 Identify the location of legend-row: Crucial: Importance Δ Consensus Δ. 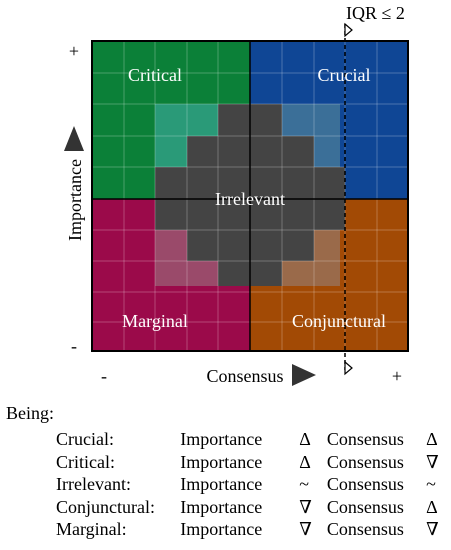
(251, 439).